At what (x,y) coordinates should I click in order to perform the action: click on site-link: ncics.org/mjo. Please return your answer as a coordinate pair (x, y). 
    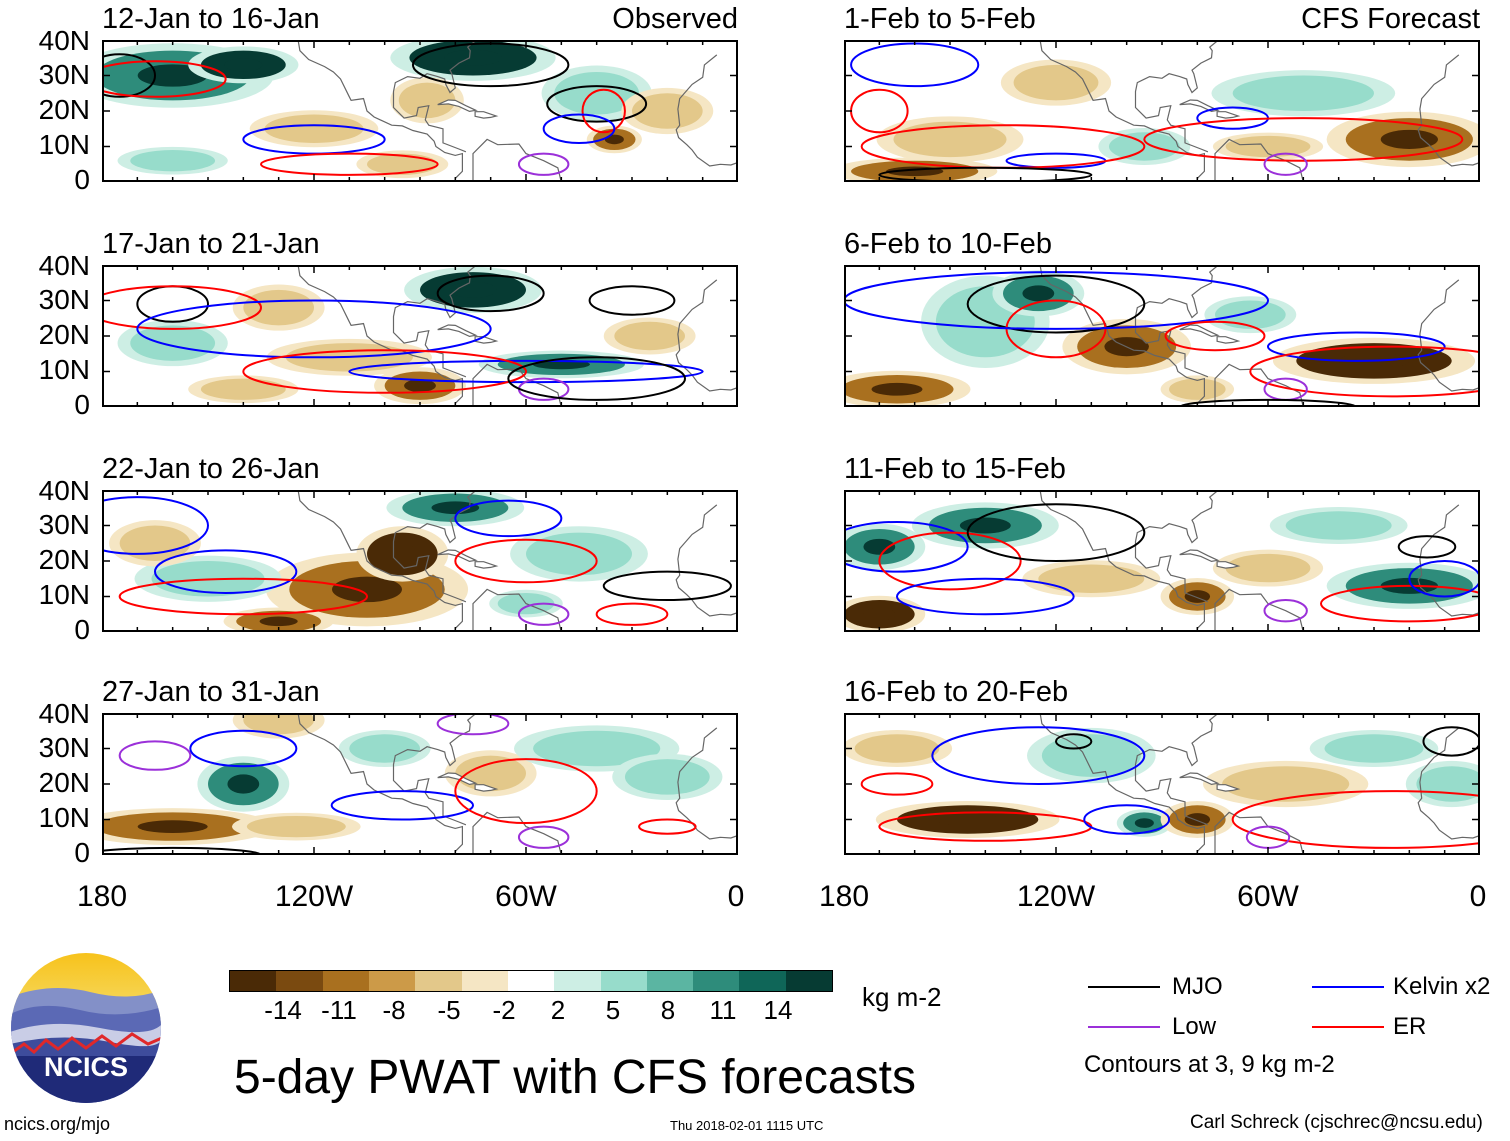
    Looking at the image, I should click on (57, 1124).